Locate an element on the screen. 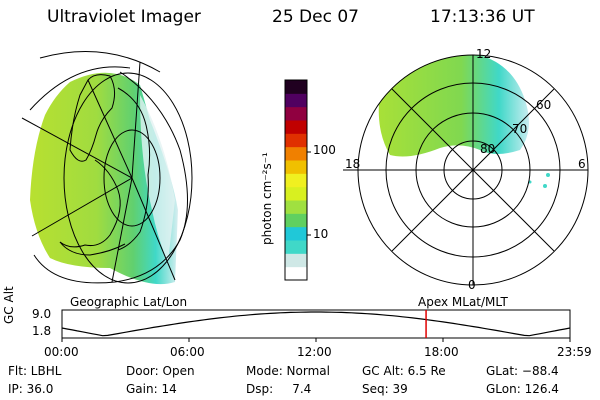  timeline-xtick: 23:59 is located at coordinates (574, 352).